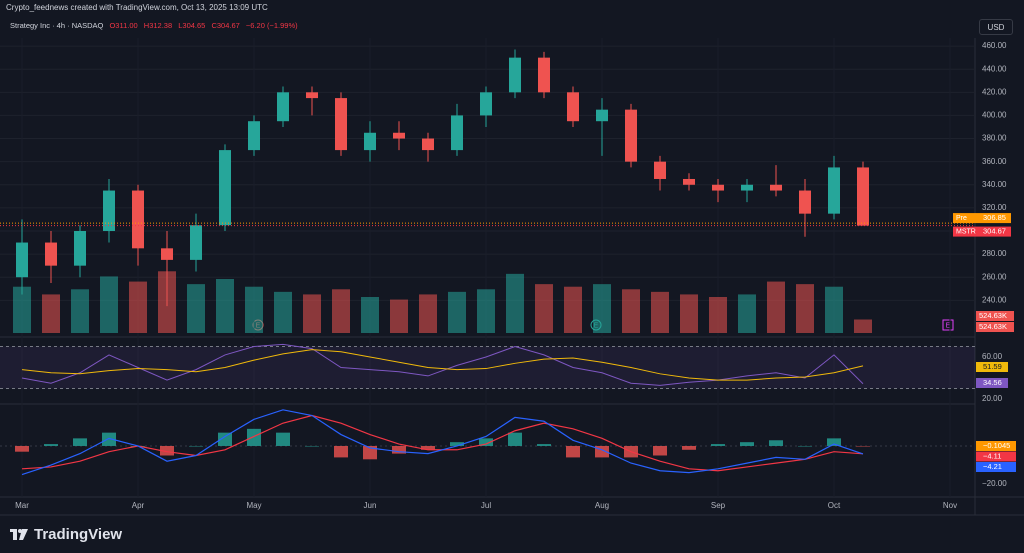 This screenshot has width=1024, height=553. What do you see at coordinates (994, 276) in the screenshot?
I see `y-tick-label: 260.00` at bounding box center [994, 276].